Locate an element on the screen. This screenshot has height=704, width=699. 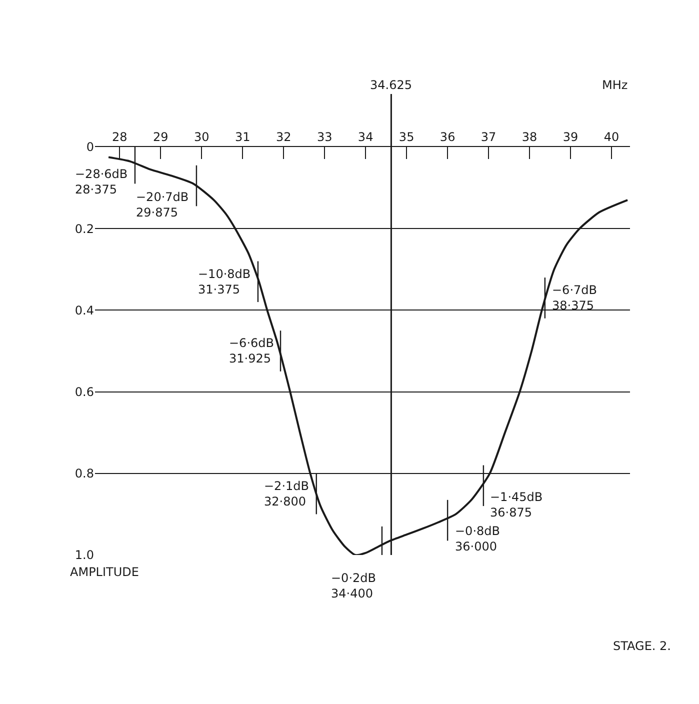
x-tick-label: 37 is located at coordinates (488, 137).